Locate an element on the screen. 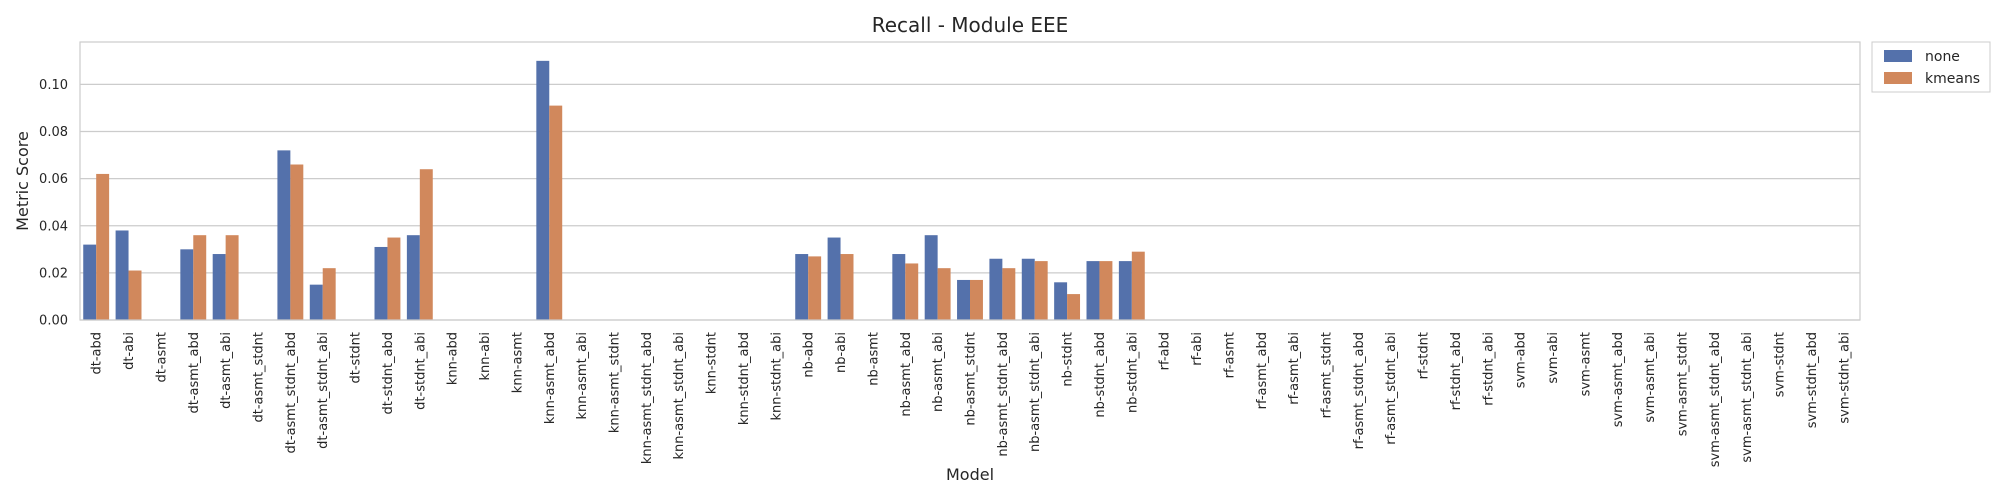  bar-none-nb-abi is located at coordinates (834, 278).